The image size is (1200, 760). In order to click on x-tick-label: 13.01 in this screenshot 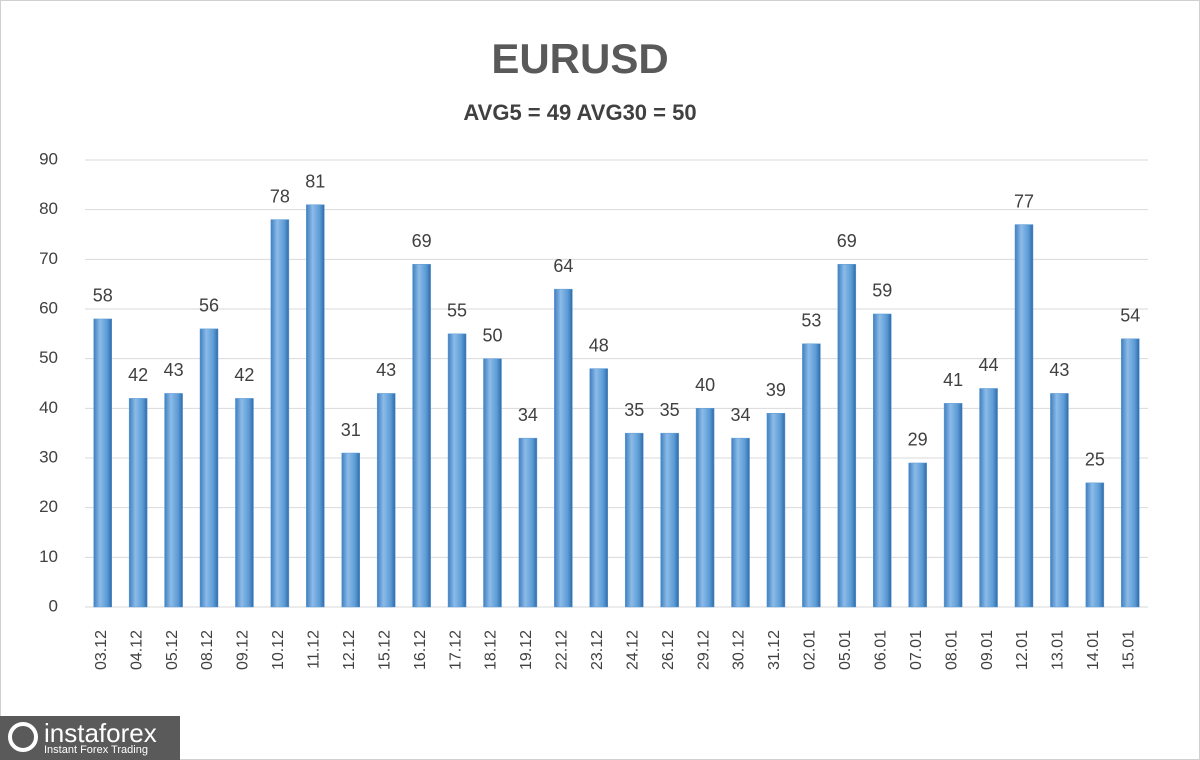, I will do `click(1058, 650)`.